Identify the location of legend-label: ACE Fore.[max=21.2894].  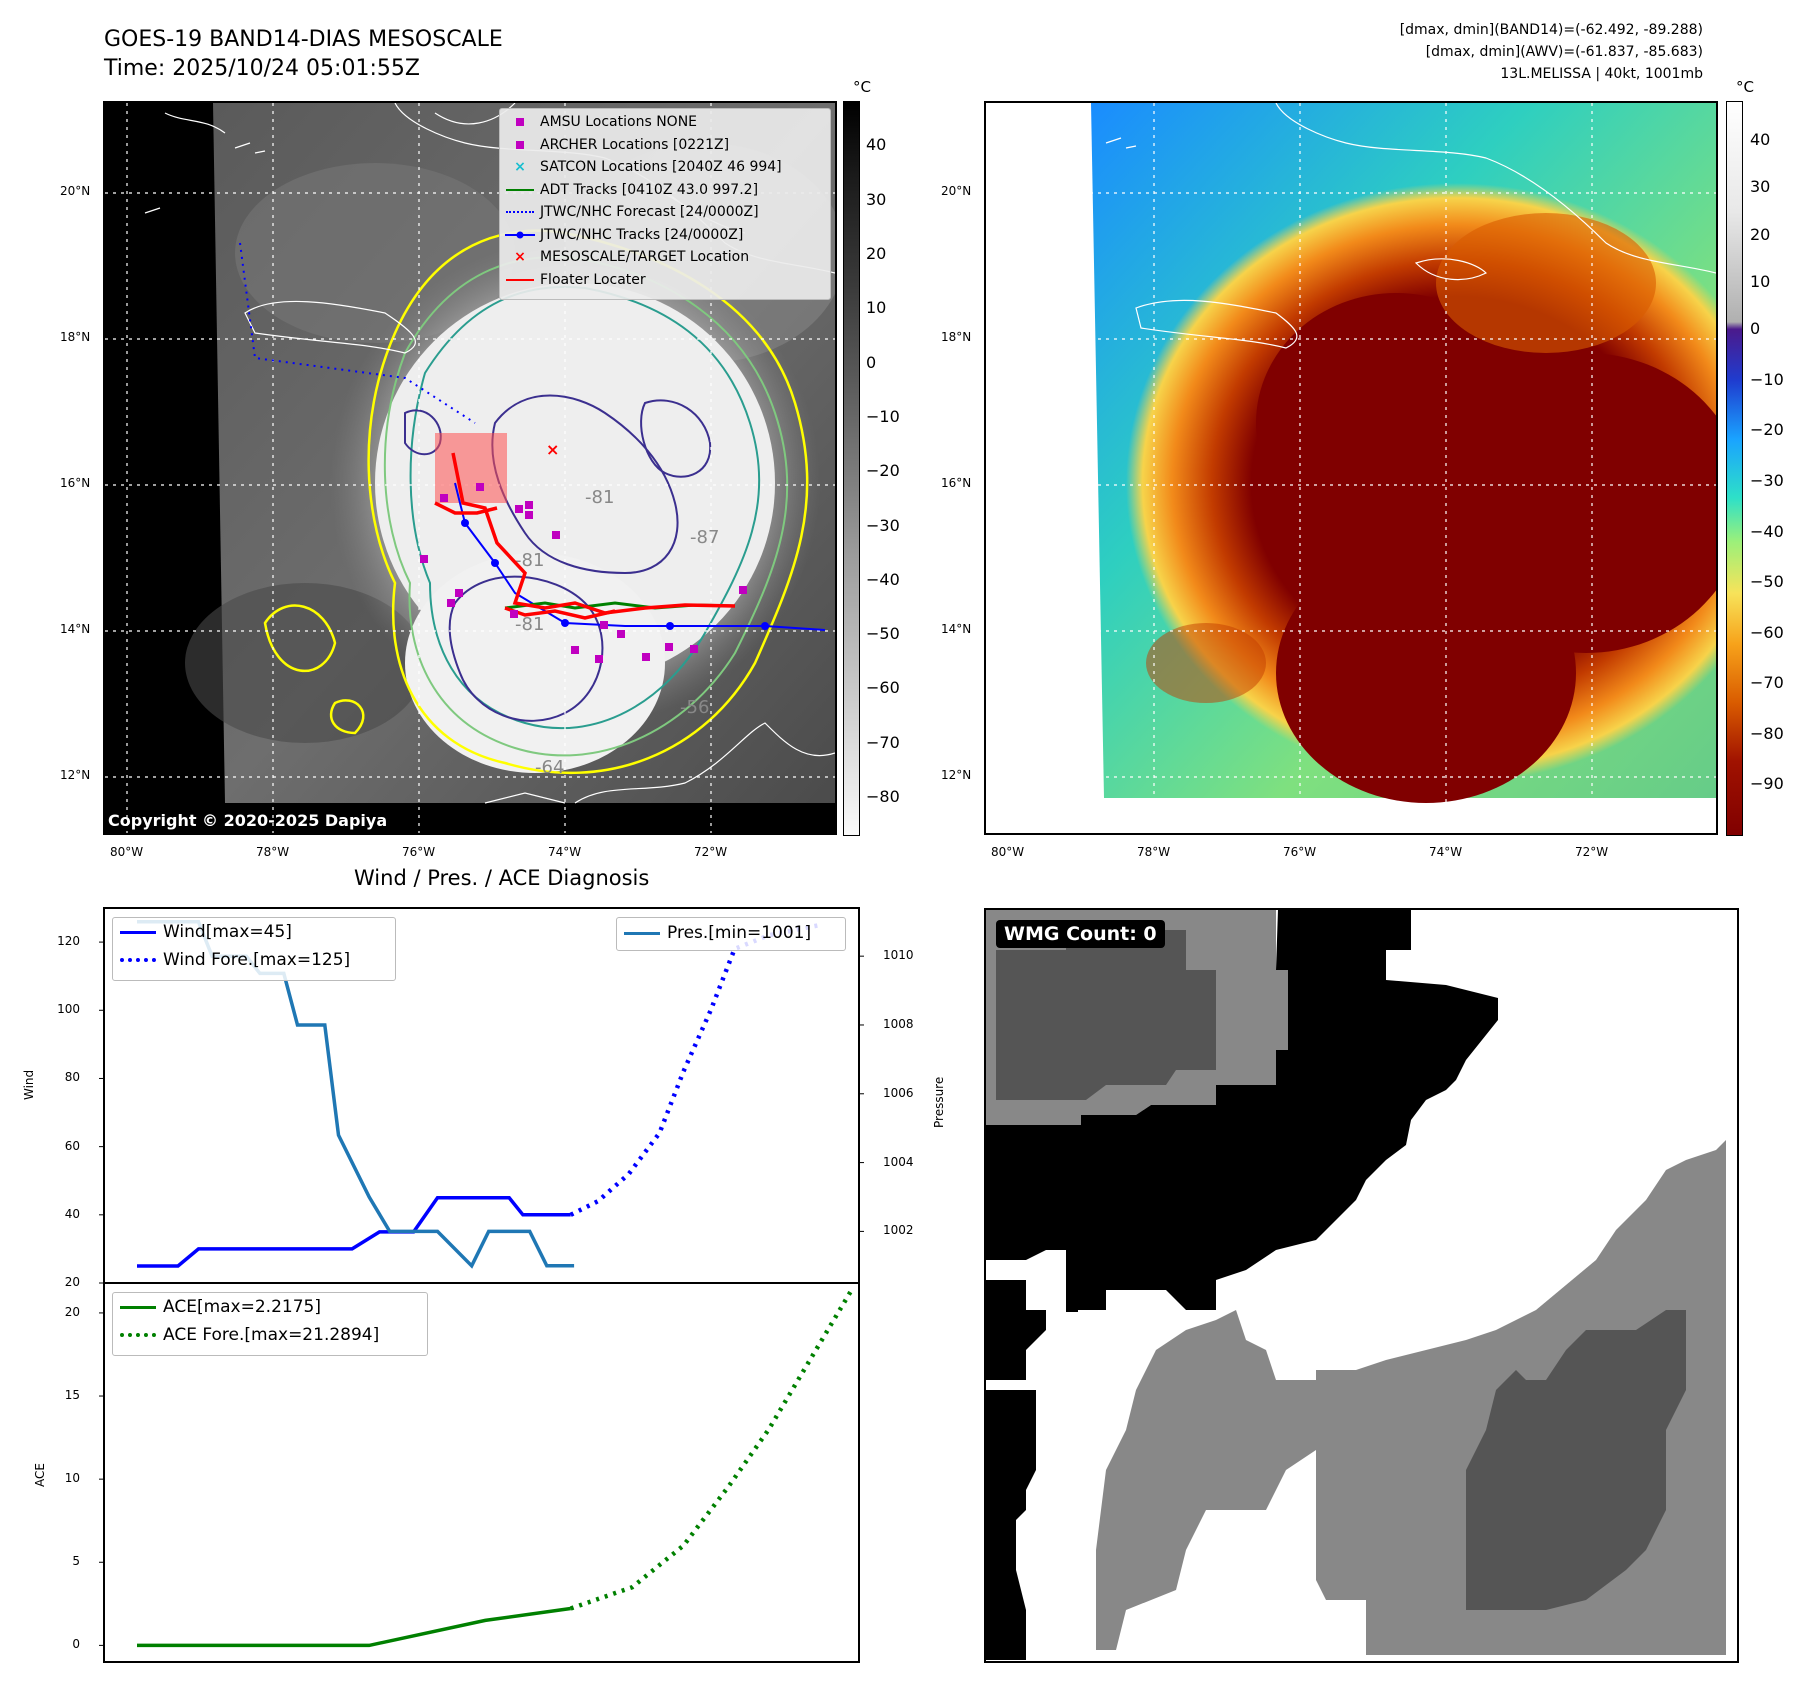
(271, 1335).